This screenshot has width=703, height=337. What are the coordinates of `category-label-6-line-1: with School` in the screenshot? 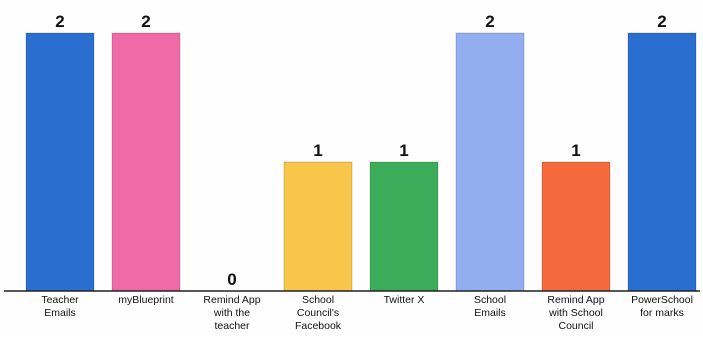 It's located at (575, 313).